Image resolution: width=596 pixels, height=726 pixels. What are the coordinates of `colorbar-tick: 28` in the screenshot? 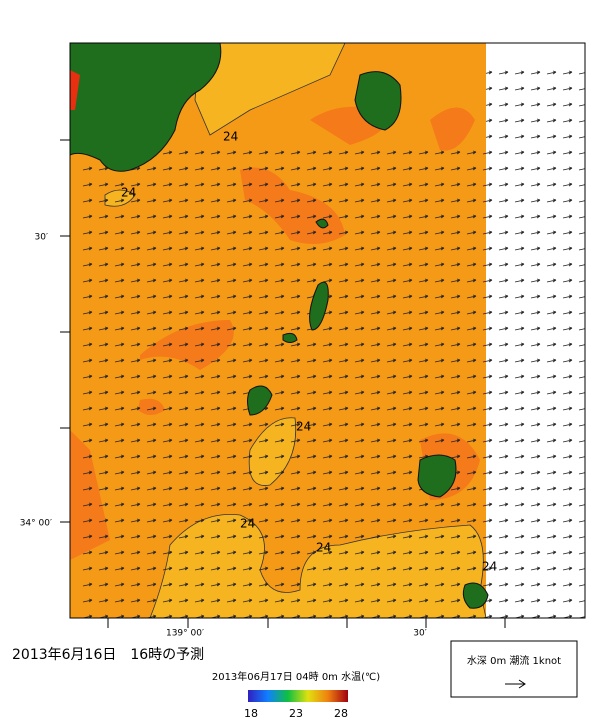 It's located at (341, 713).